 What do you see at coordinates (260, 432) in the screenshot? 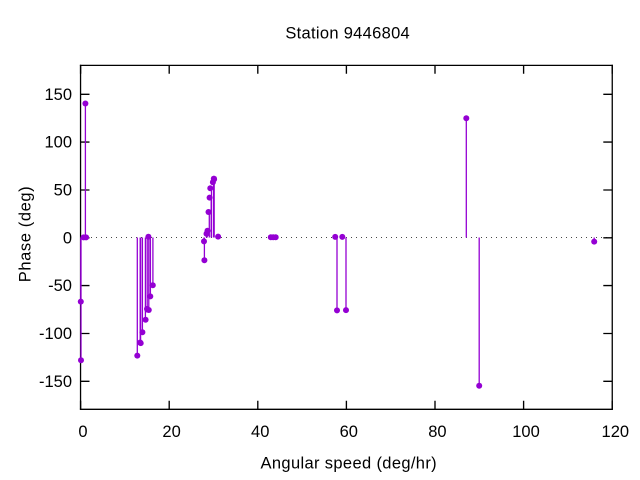
I see `svg-text: 40` at bounding box center [260, 432].